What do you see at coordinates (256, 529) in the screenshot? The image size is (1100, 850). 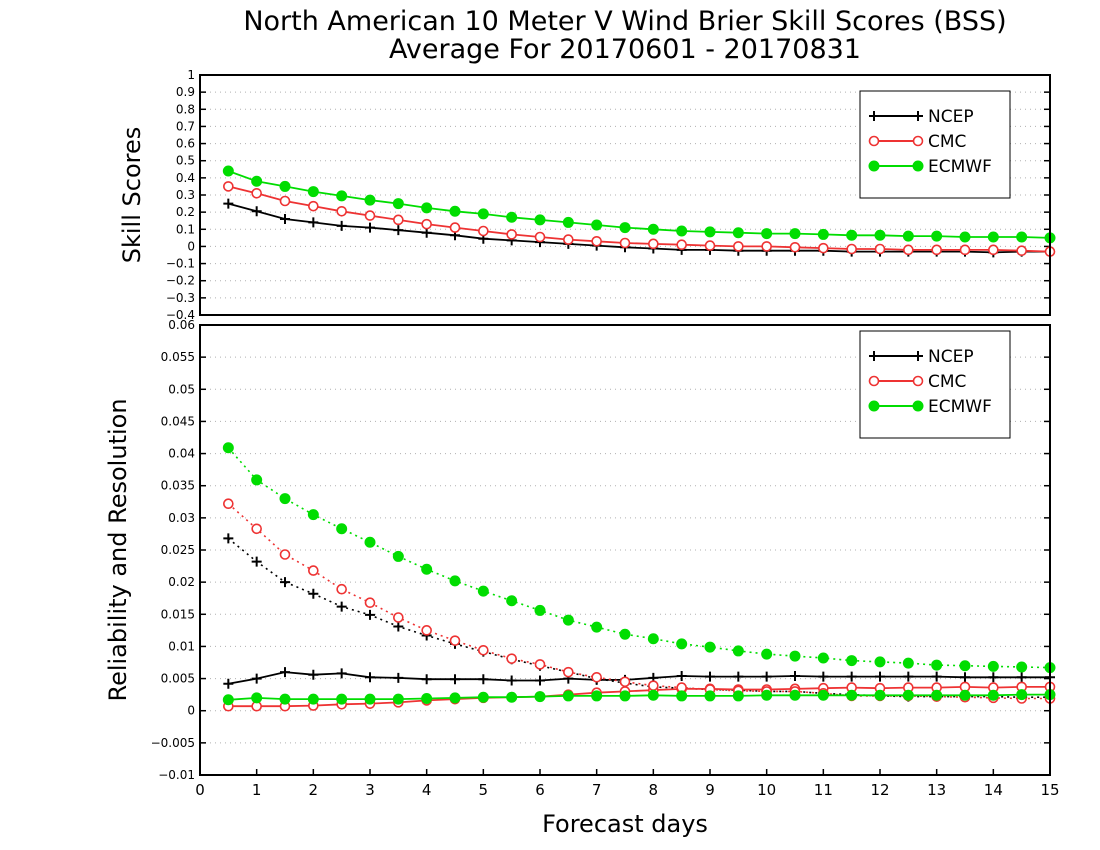 I see `bottom-point-cmc: CMC (1, 0.0283)` at bounding box center [256, 529].